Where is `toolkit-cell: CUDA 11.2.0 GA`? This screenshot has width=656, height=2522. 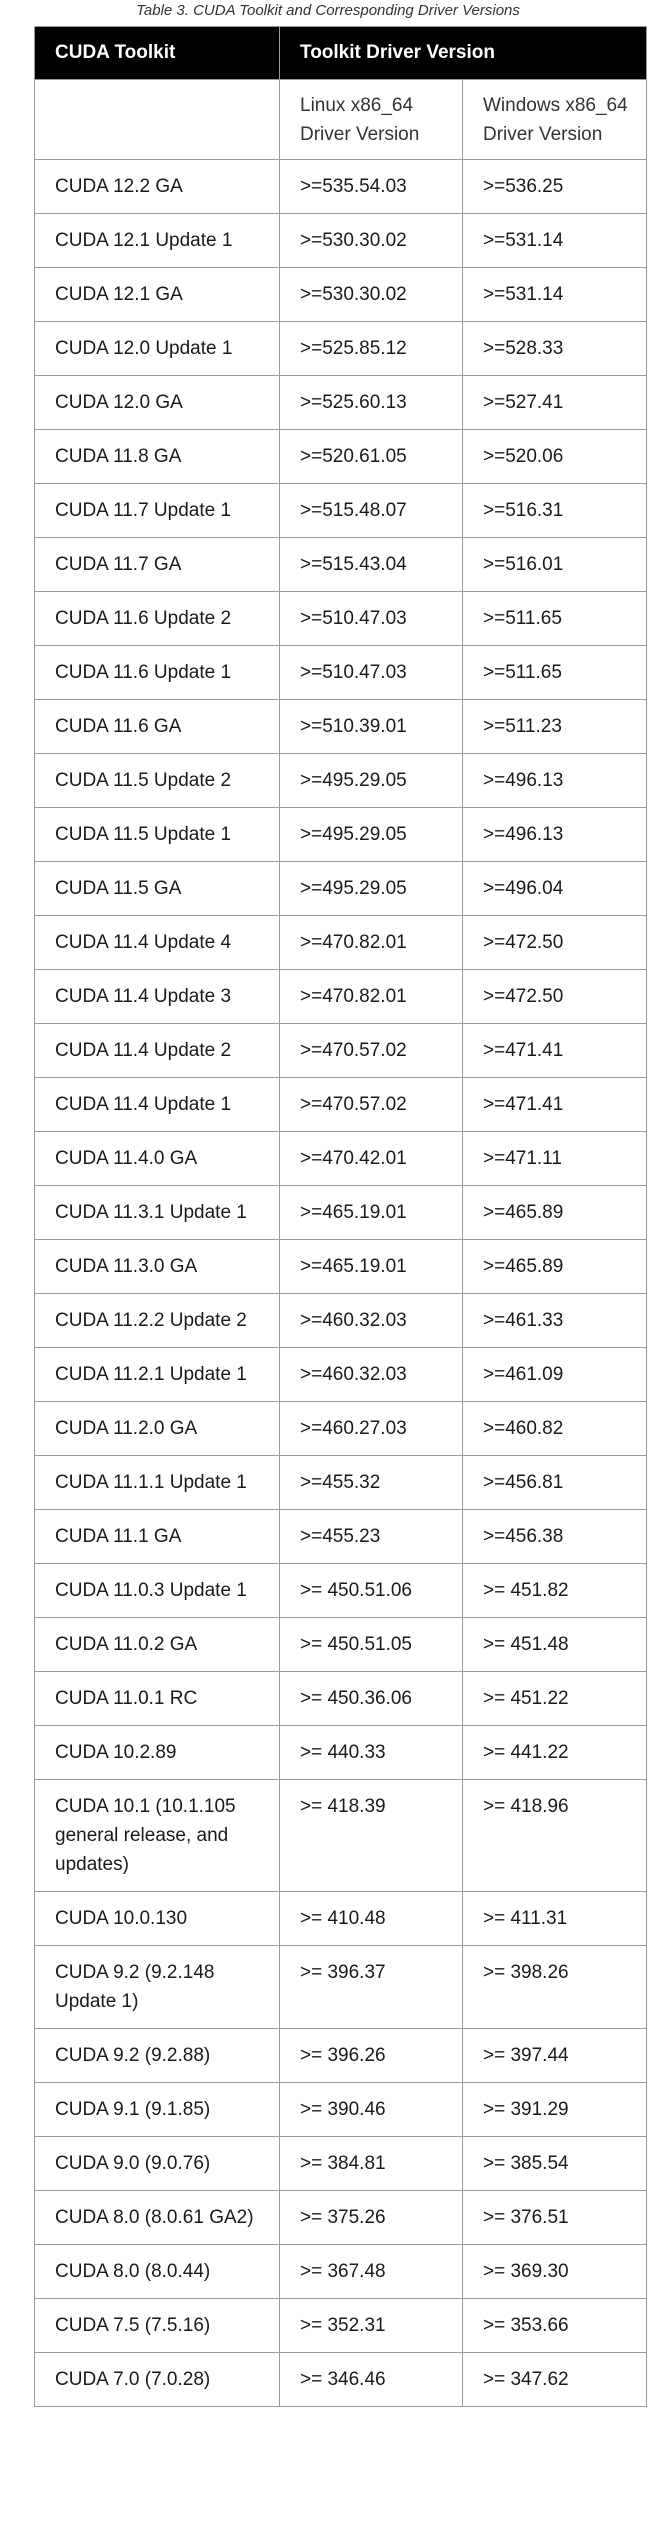 toolkit-cell: CUDA 11.2.0 GA is located at coordinates (157, 1428).